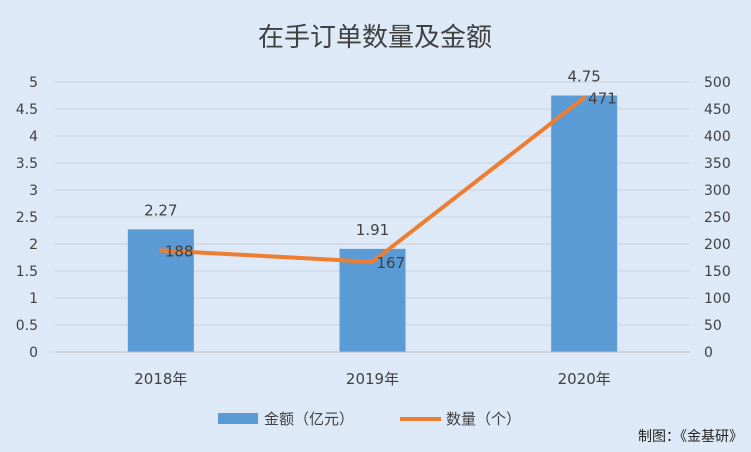 The height and width of the screenshot is (452, 751). I want to click on legend-label: 数量（个）, so click(483, 419).